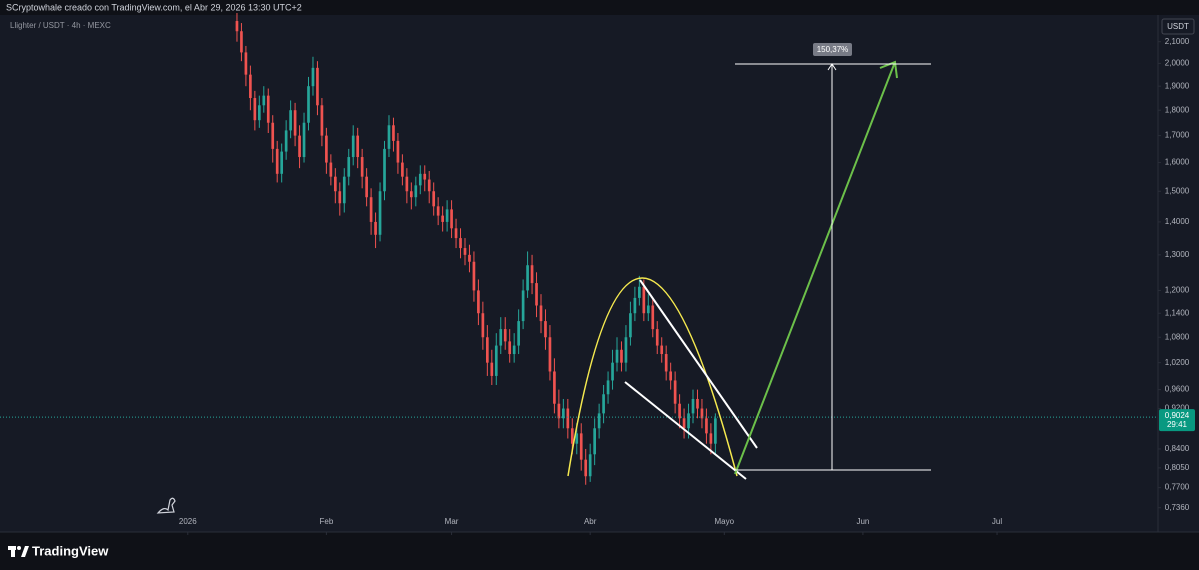  What do you see at coordinates (815, 268) in the screenshot?
I see `target-arrow` at bounding box center [815, 268].